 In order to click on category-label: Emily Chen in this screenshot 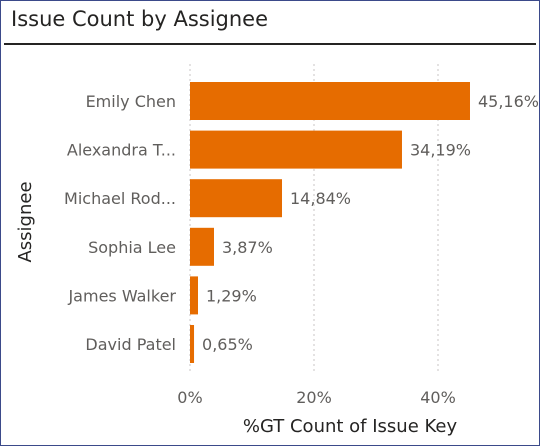, I will do `click(131, 101)`.